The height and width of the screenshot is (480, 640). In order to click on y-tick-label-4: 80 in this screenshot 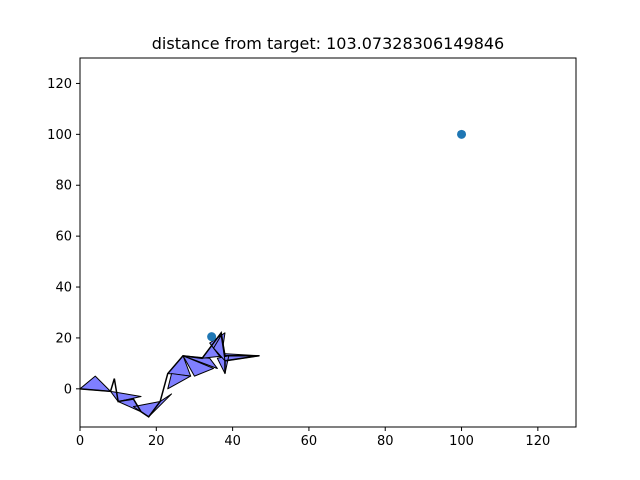, I will do `click(63, 186)`.